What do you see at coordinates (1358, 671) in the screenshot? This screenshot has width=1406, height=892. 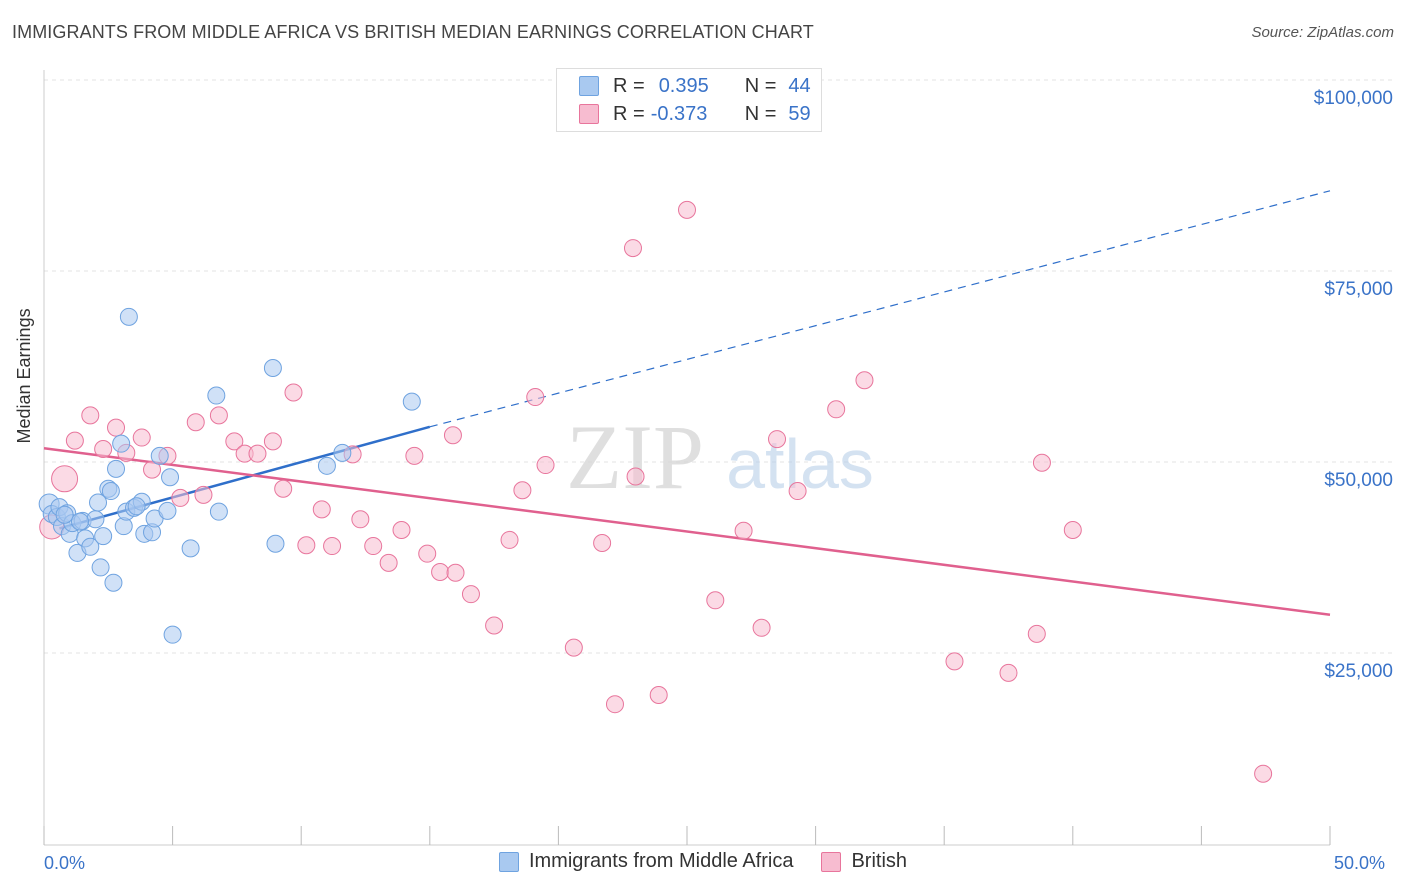 I see `y-tick-label: $25,000` at bounding box center [1358, 671].